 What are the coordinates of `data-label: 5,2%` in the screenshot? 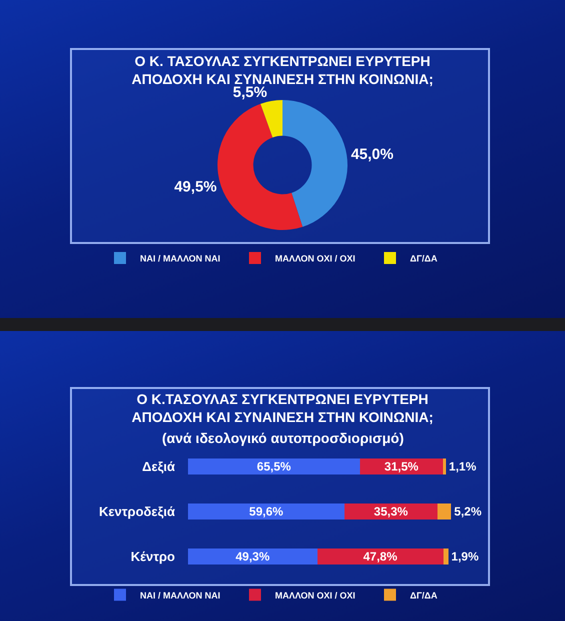 It's located at (468, 511).